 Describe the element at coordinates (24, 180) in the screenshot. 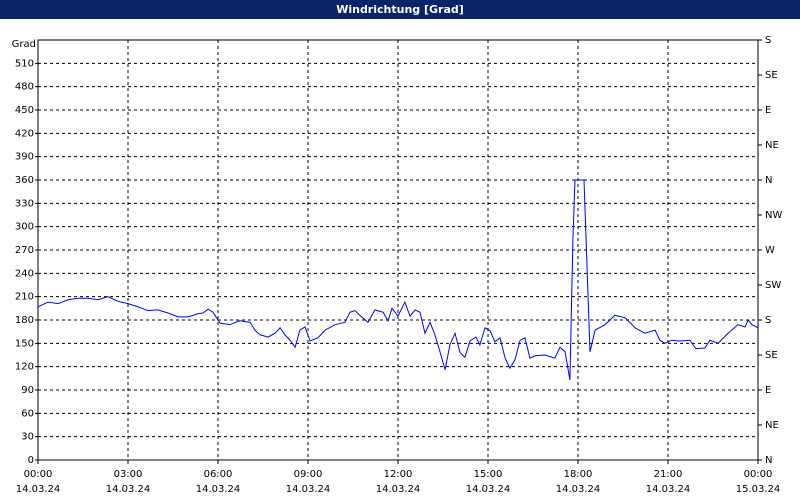

I see `y-tick-label: 360` at that location.